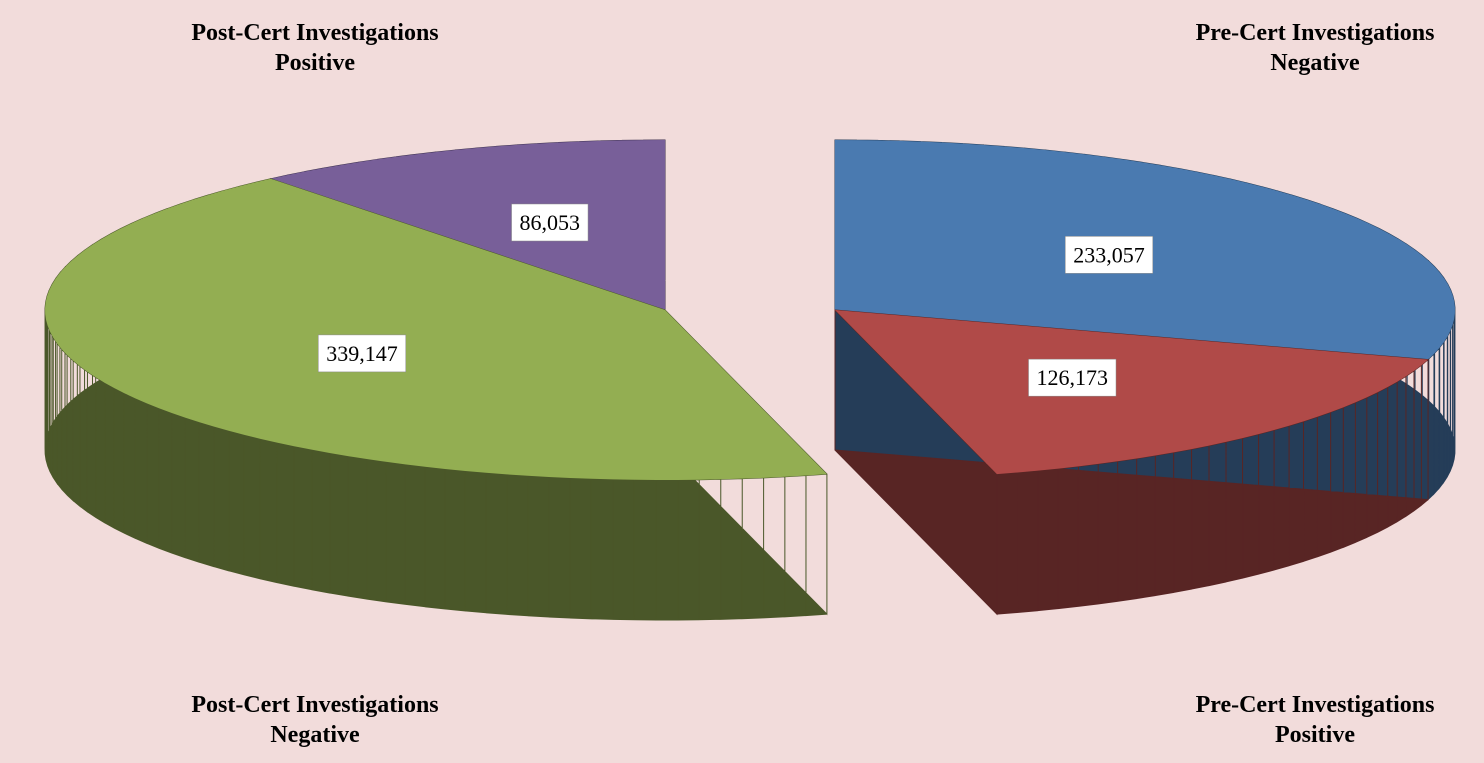  I want to click on category-label: Post-Cert Investigations Negative, so click(314, 720).